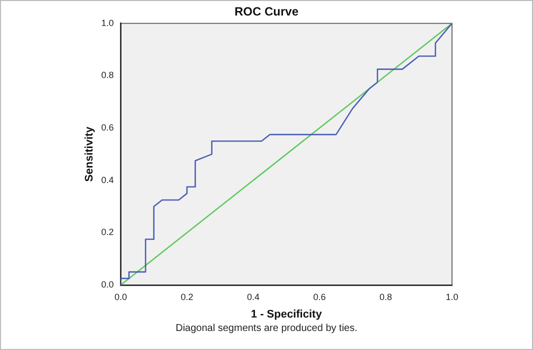  I want to click on x-tick-label: 0.4, so click(253, 297).